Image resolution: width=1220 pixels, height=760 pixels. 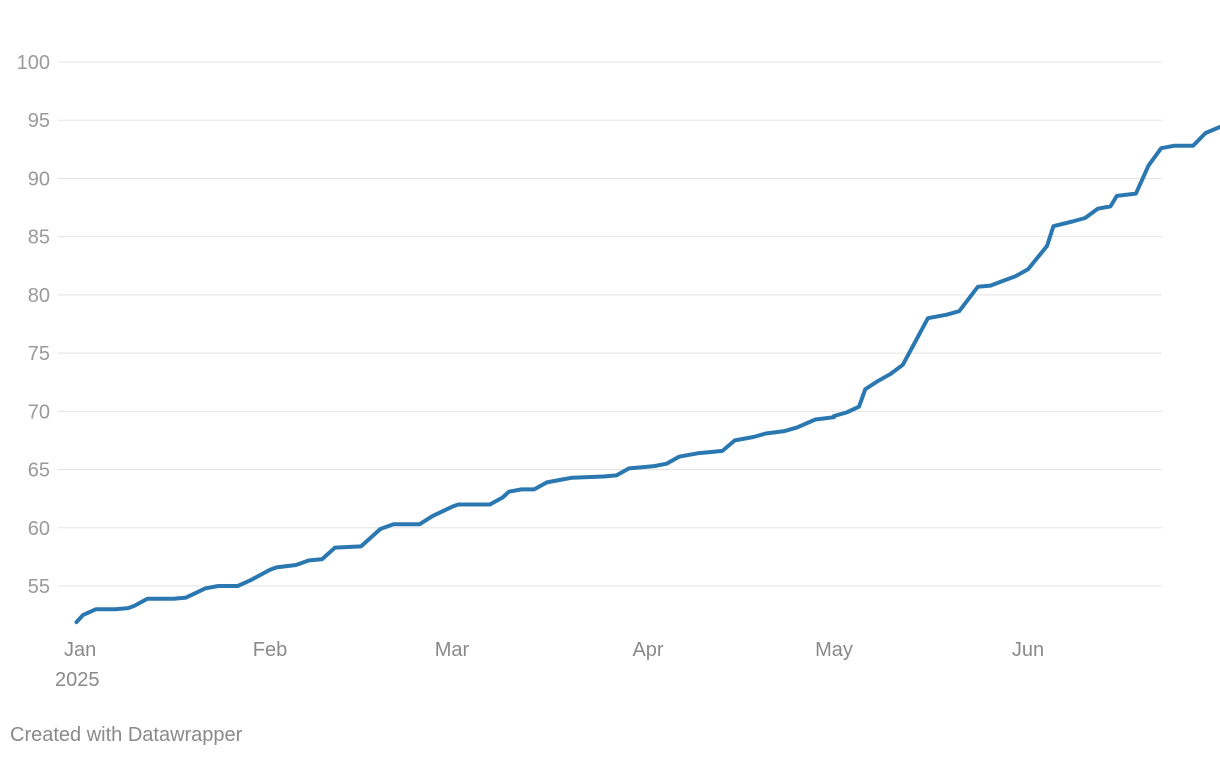 What do you see at coordinates (39, 529) in the screenshot?
I see `y-tick-label: 60` at bounding box center [39, 529].